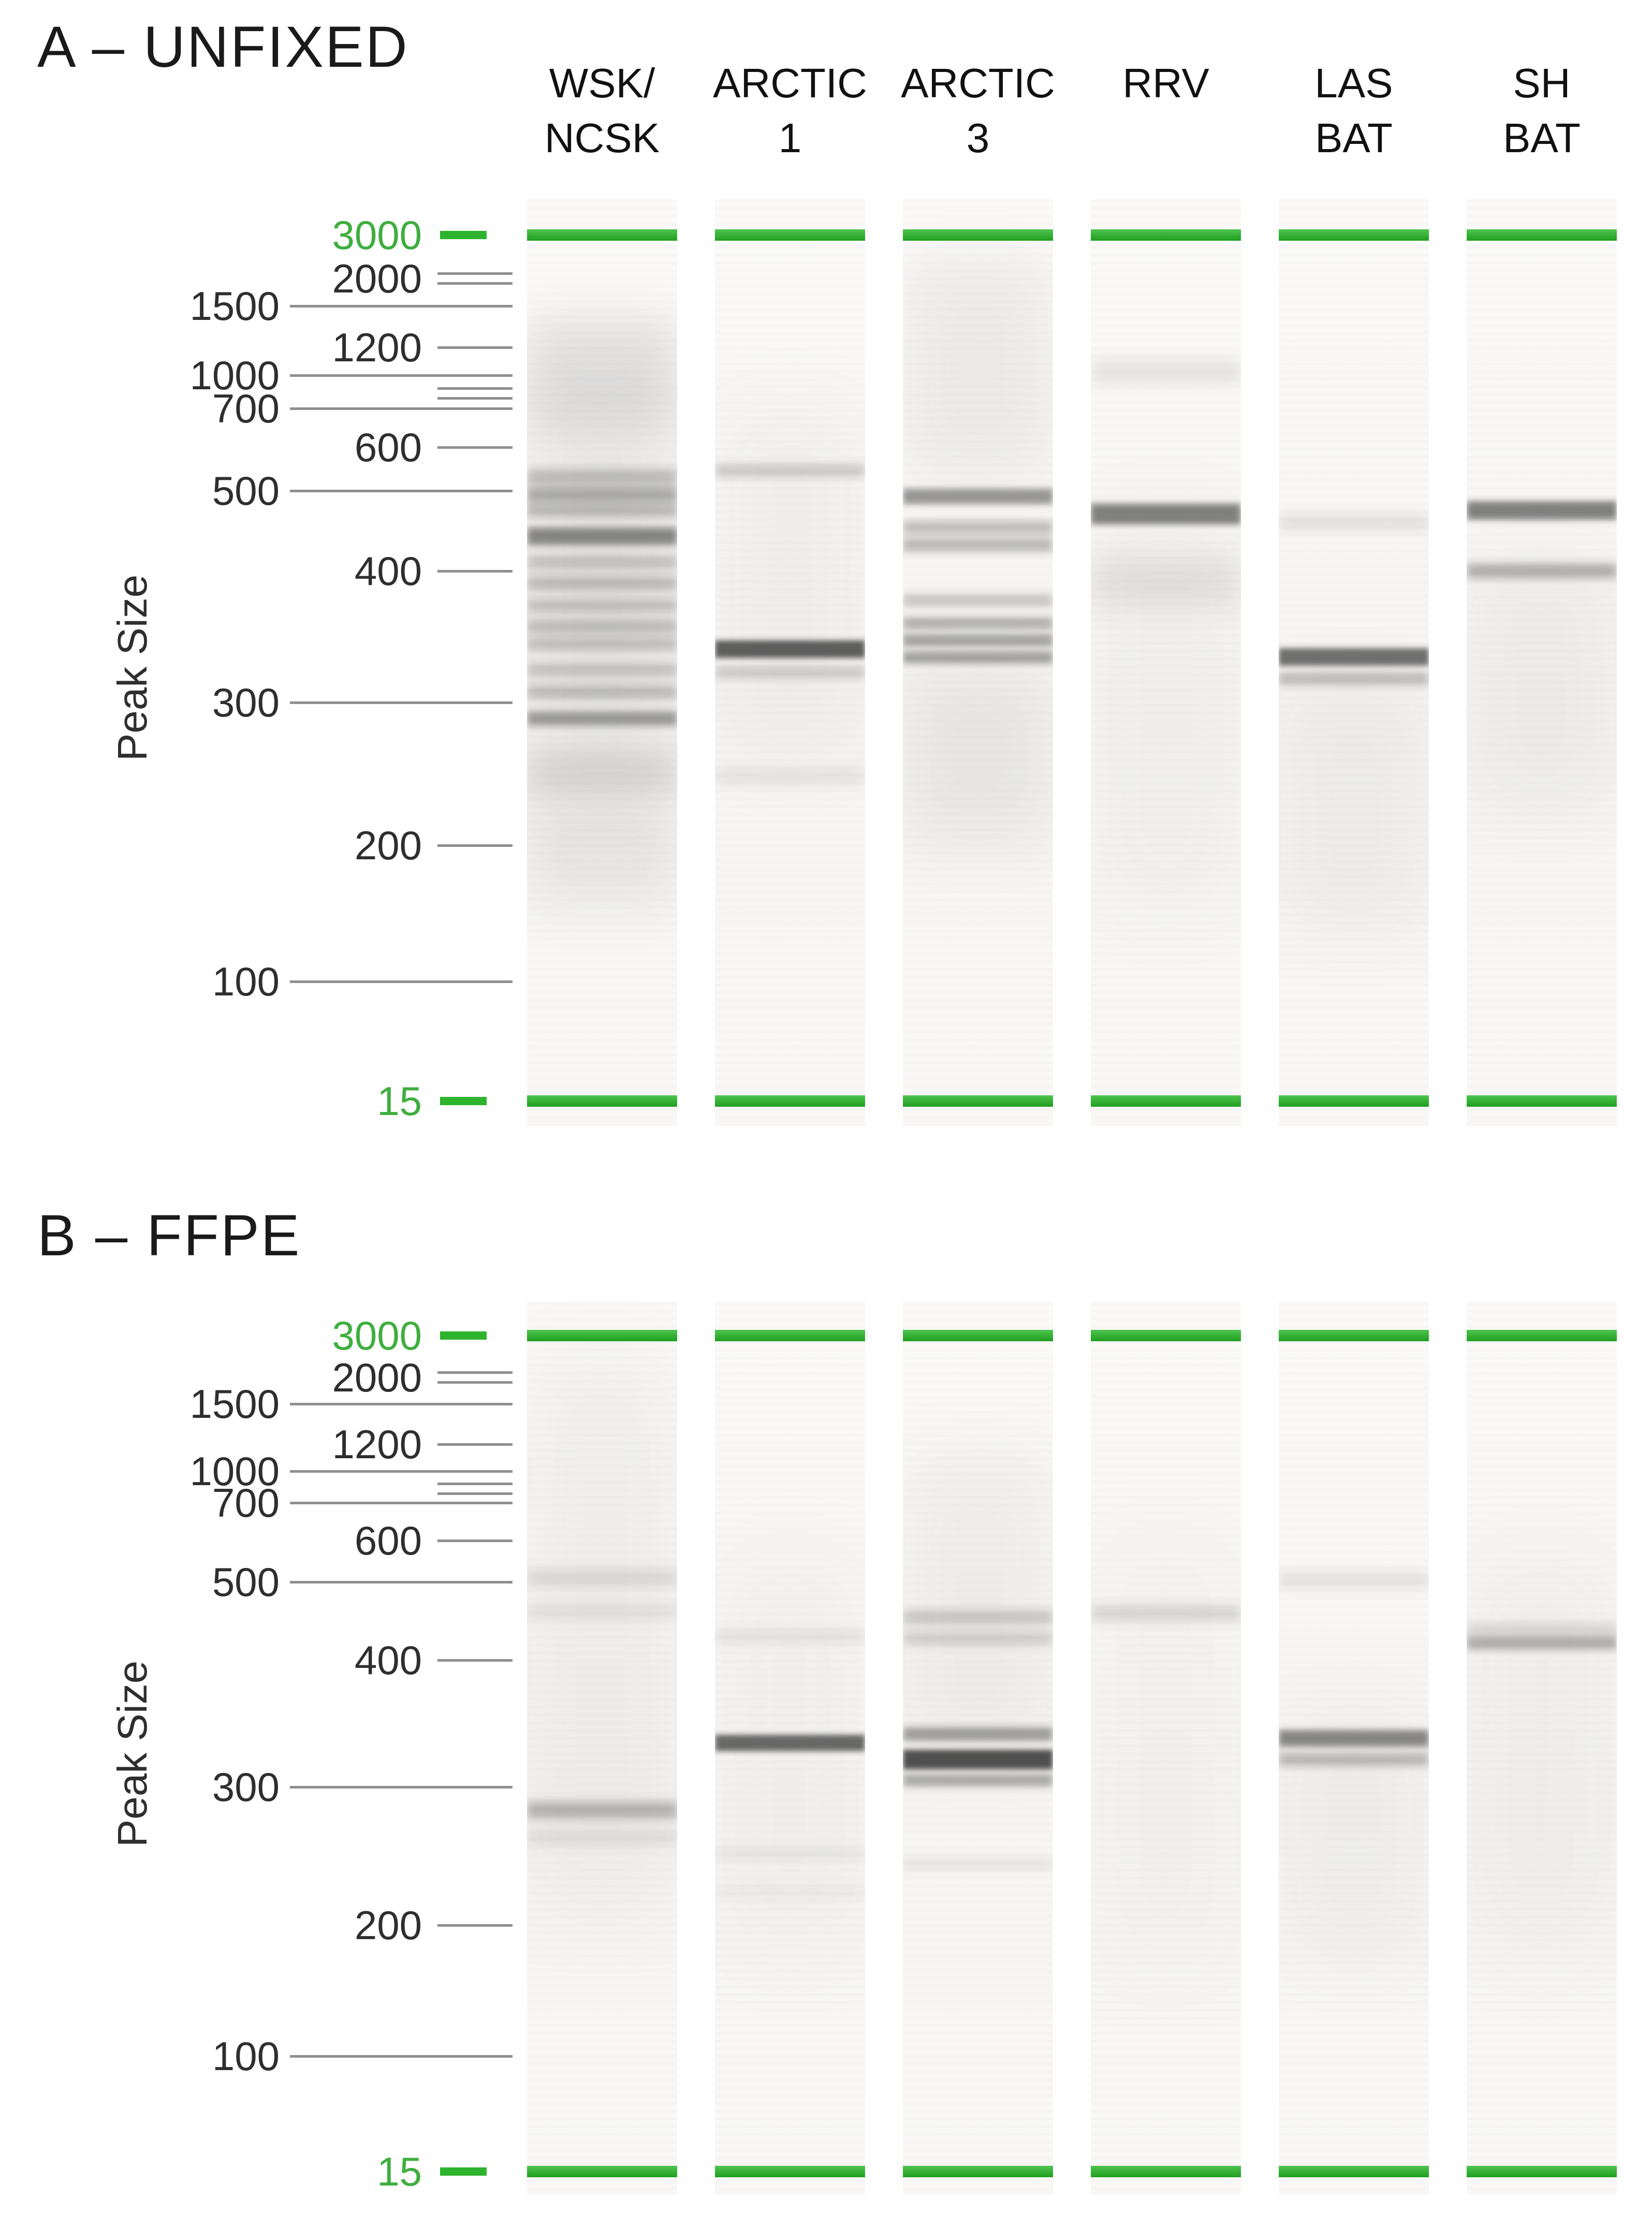  Describe the element at coordinates (246, 1787) in the screenshot. I see `ladder-tick-label: 300` at that location.